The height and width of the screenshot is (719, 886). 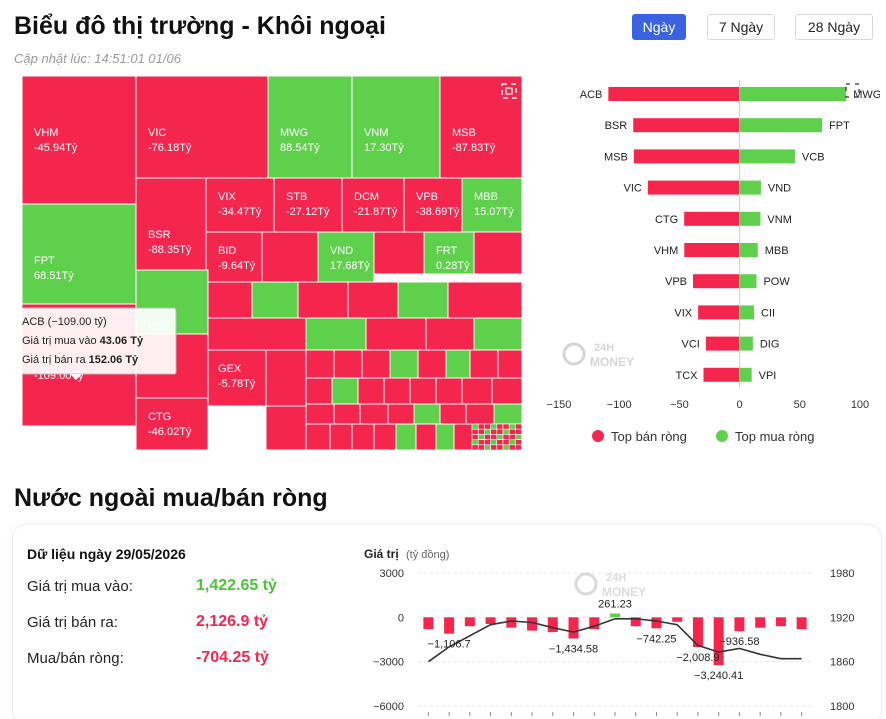 I want to click on treemap-cell-frt, so click(x=449, y=253).